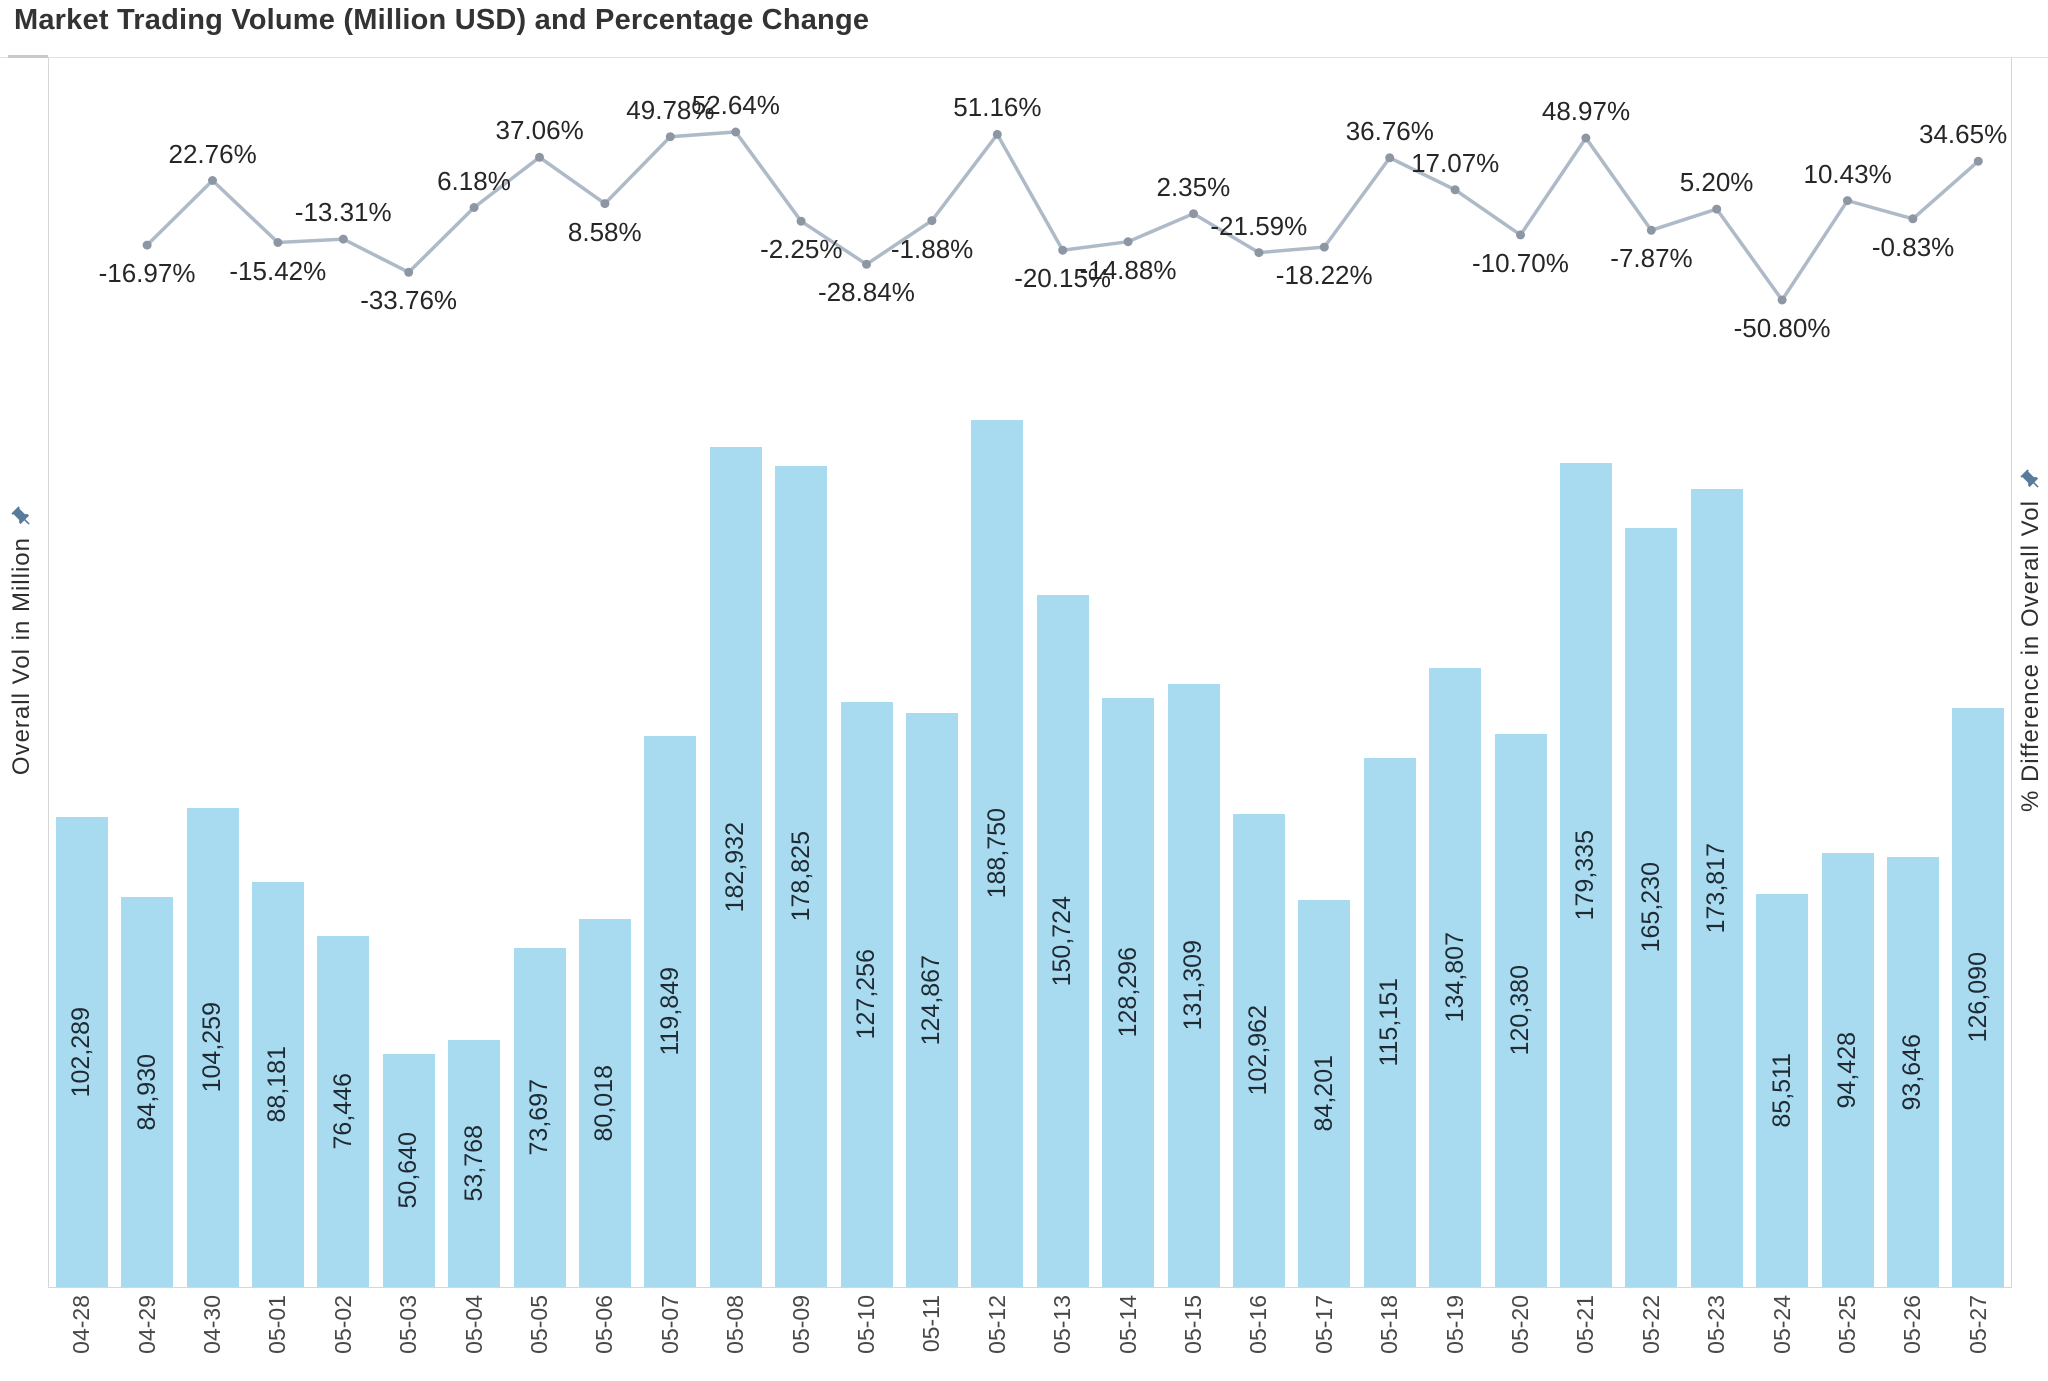 This screenshot has height=1381, width=2048. What do you see at coordinates (1128, 269) in the screenshot?
I see `pct-change-label: -14.88%` at bounding box center [1128, 269].